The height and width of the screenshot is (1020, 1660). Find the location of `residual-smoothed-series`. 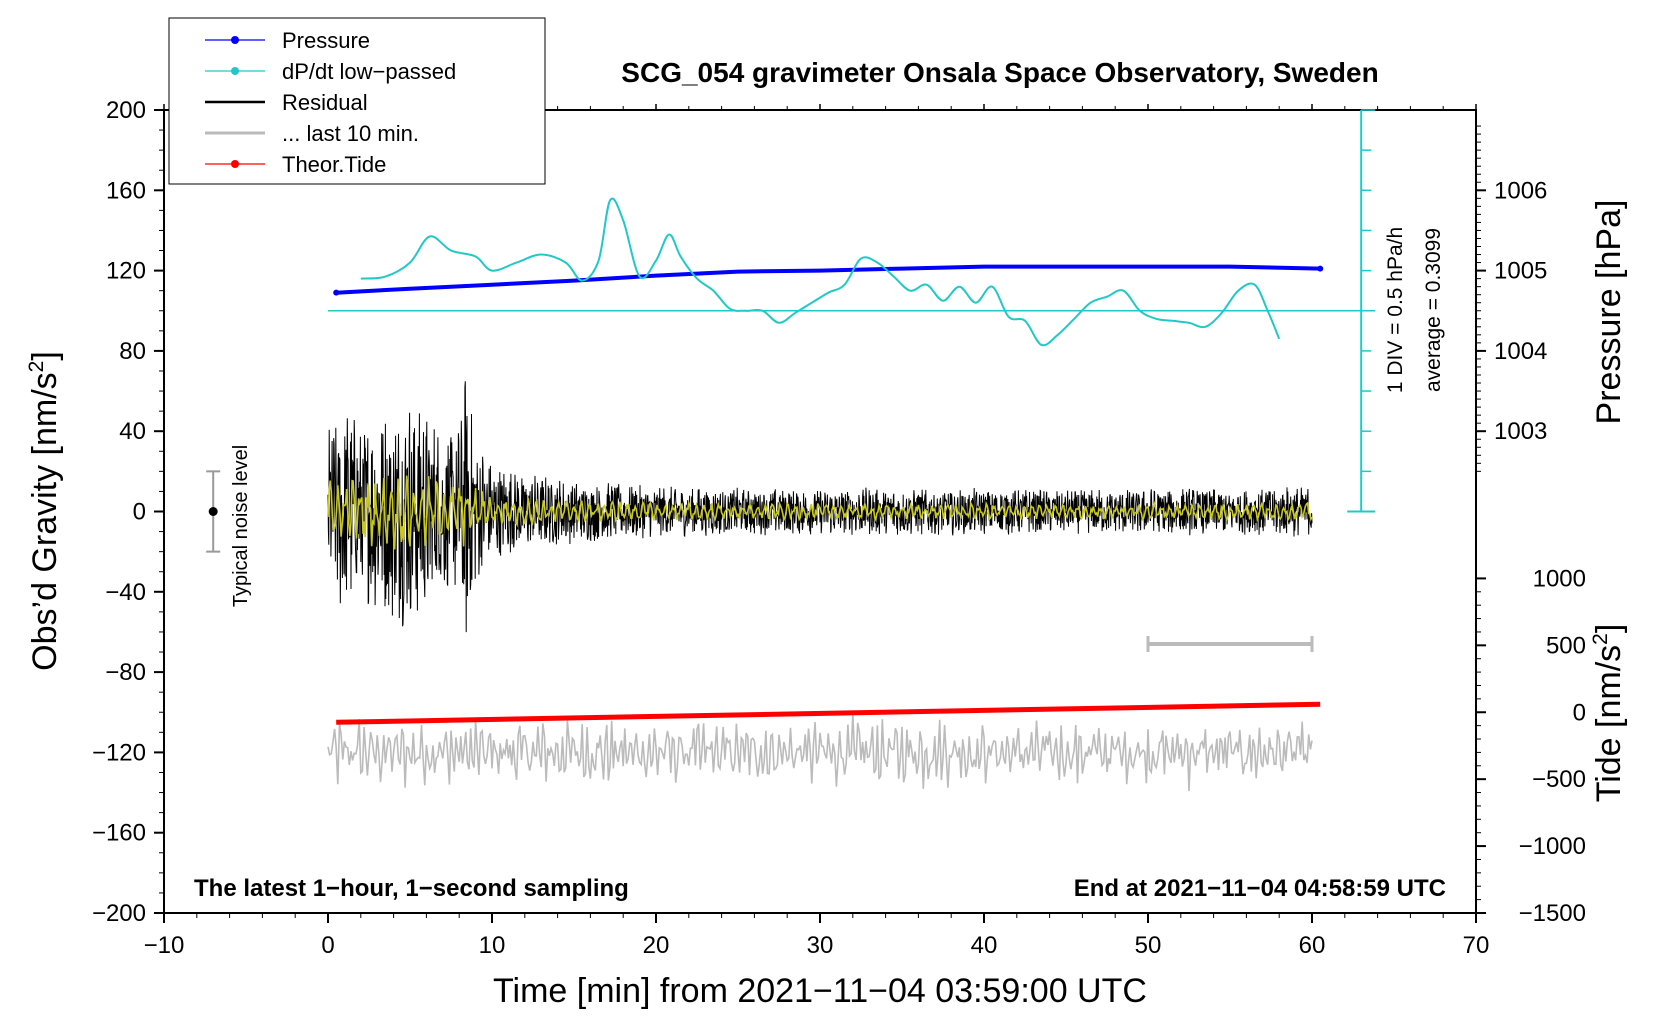

residual-smoothed-series is located at coordinates (820, 512).